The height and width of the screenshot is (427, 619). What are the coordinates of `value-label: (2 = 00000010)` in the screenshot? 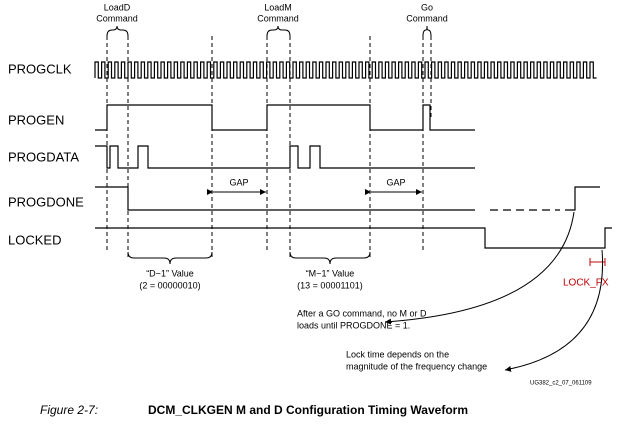 It's located at (169, 285).